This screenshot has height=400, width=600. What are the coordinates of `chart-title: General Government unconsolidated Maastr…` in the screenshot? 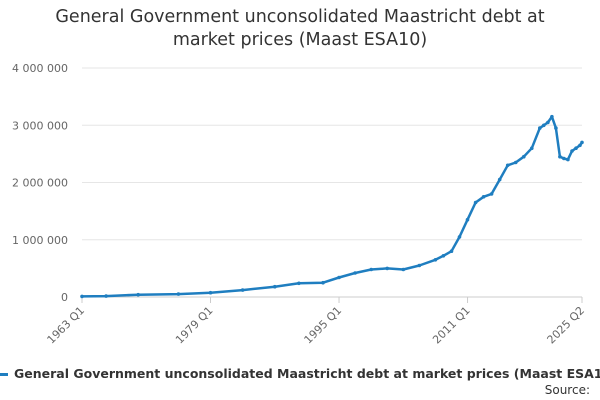 It's located at (300, 29).